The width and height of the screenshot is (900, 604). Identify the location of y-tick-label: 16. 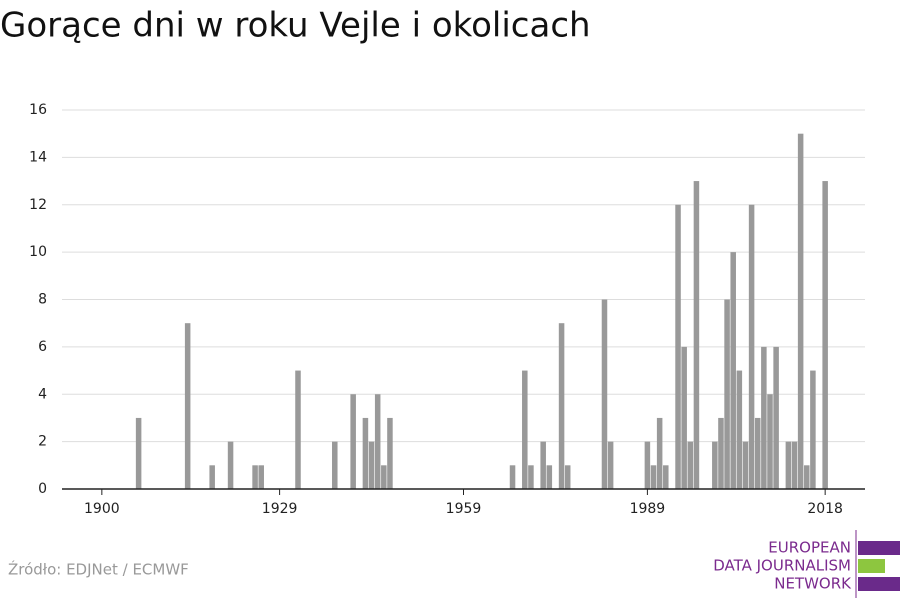
(38, 110).